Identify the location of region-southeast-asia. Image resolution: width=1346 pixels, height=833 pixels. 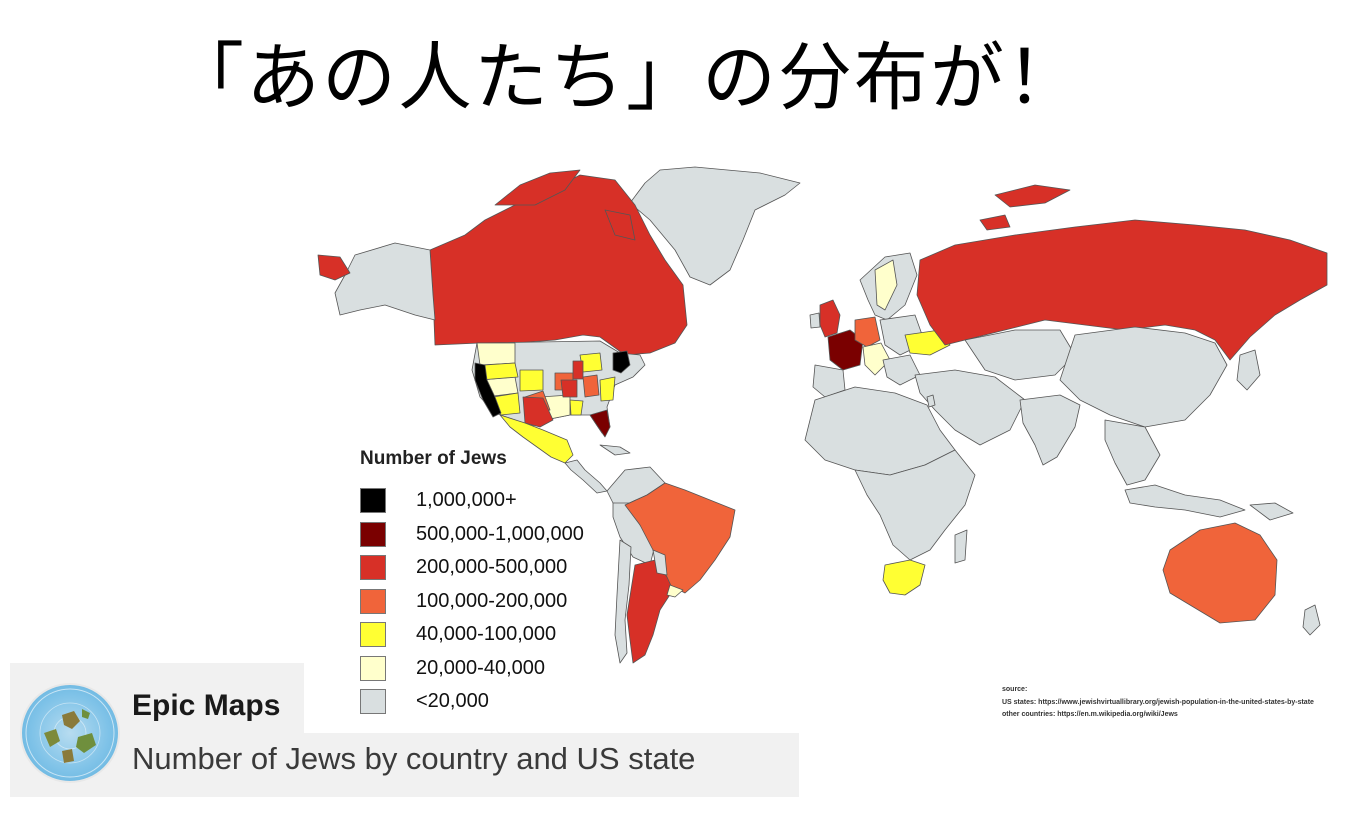
(1132, 452).